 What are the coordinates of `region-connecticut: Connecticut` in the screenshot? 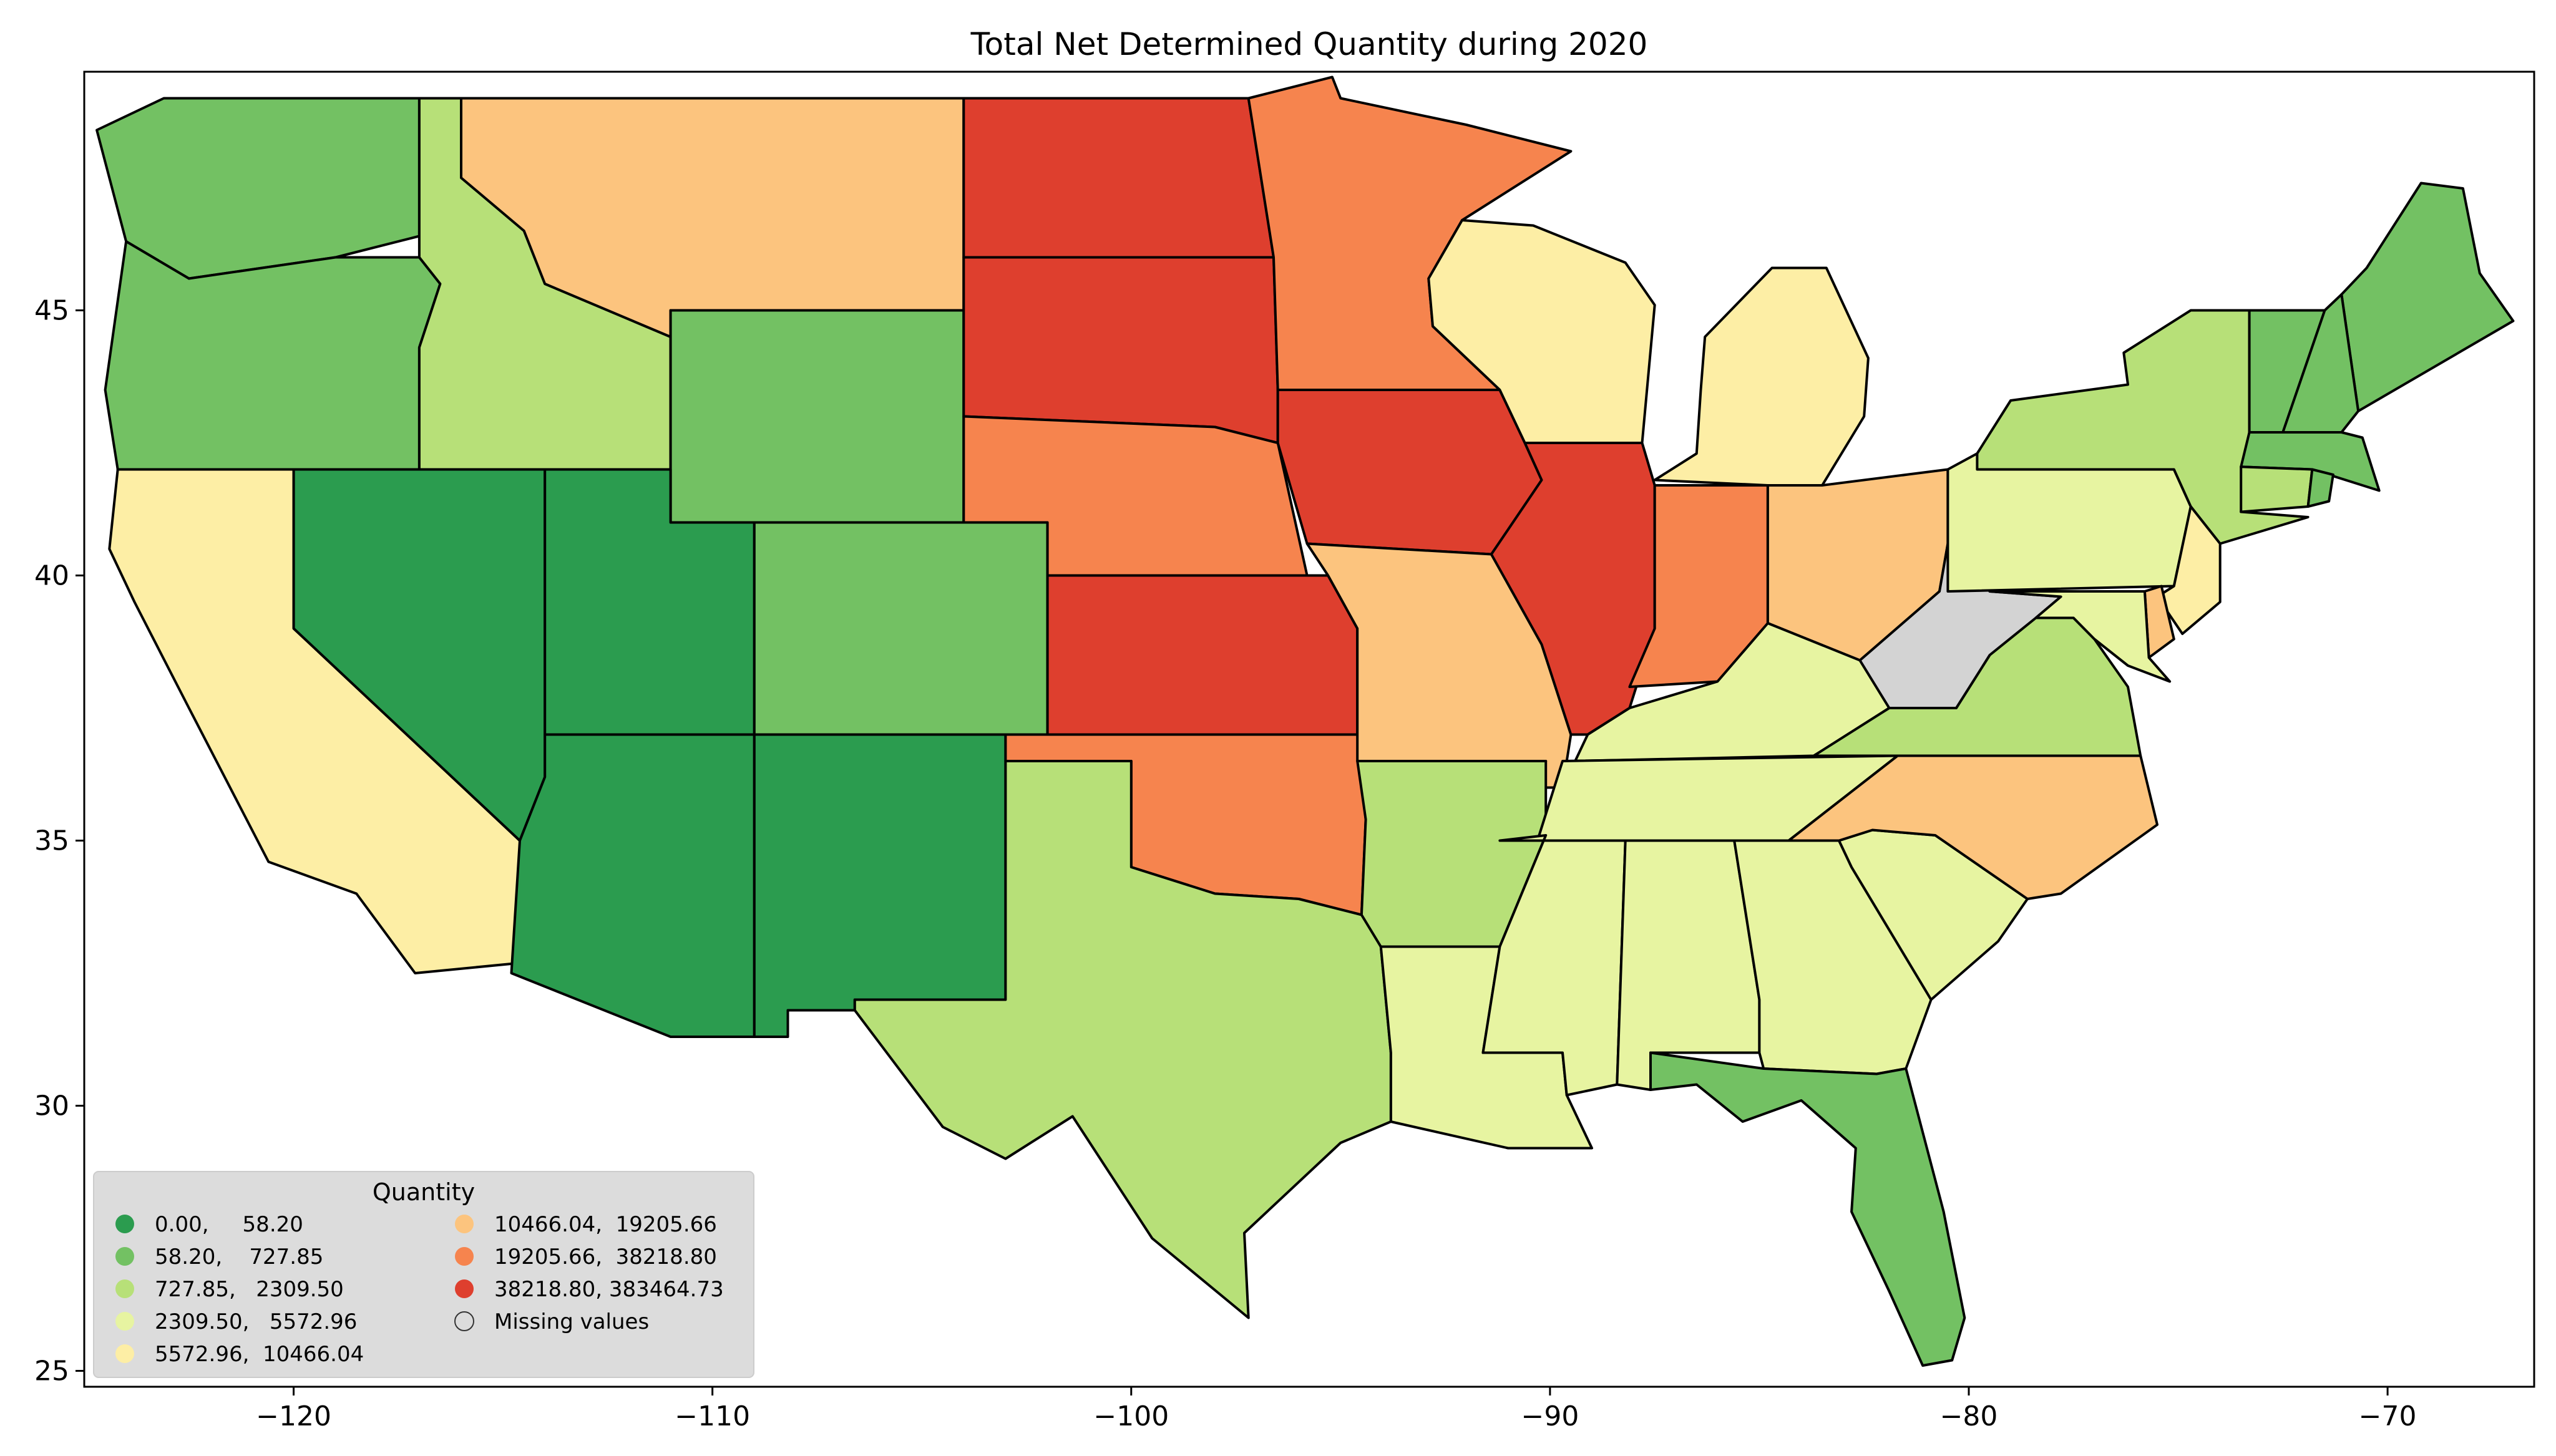 It's located at (2277, 489).